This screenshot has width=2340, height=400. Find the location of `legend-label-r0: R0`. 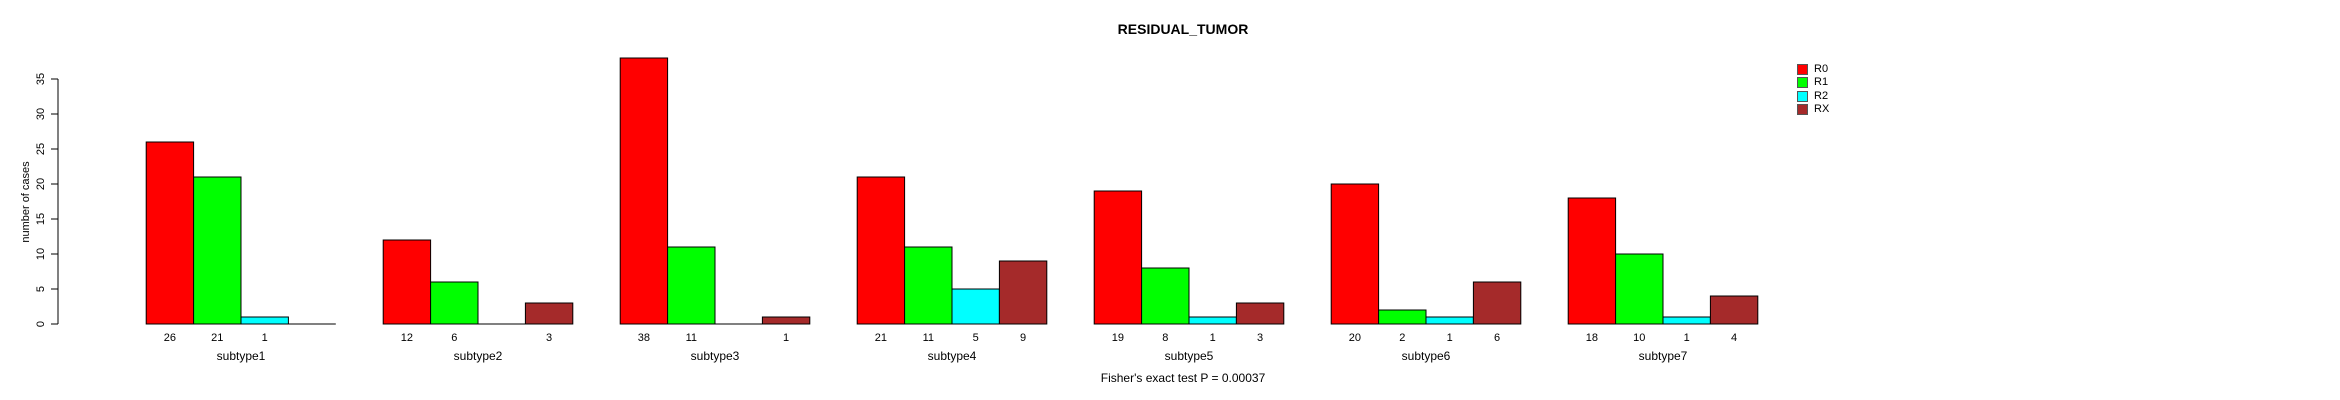

legend-label-r0: R0 is located at coordinates (1821, 69).